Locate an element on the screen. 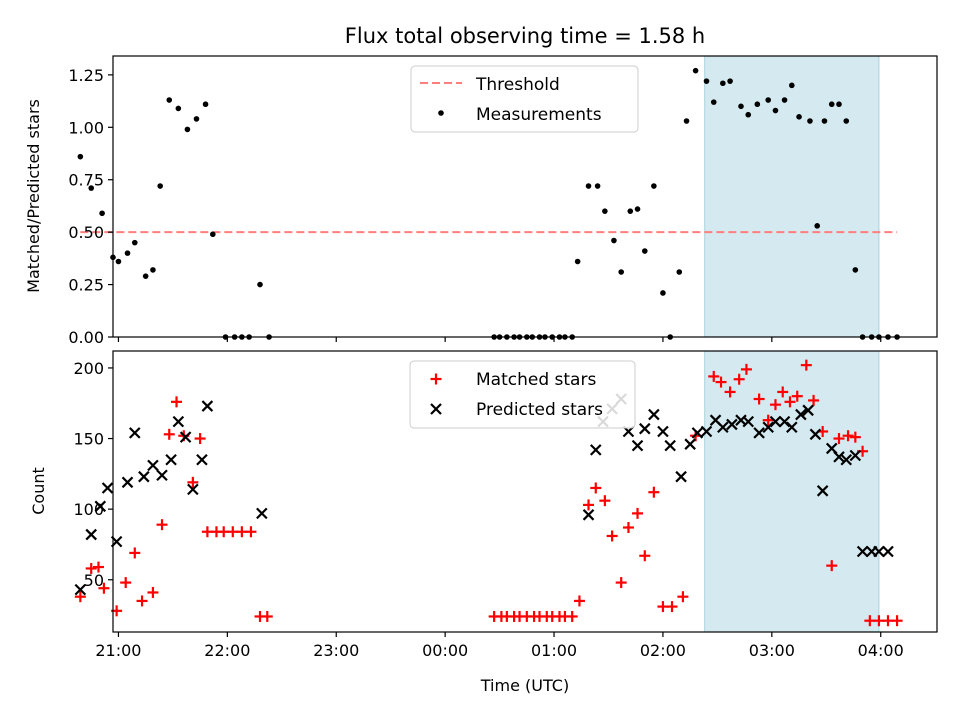 This screenshot has width=960, height=720. x-tick-label: 21:00 is located at coordinates (118, 650).